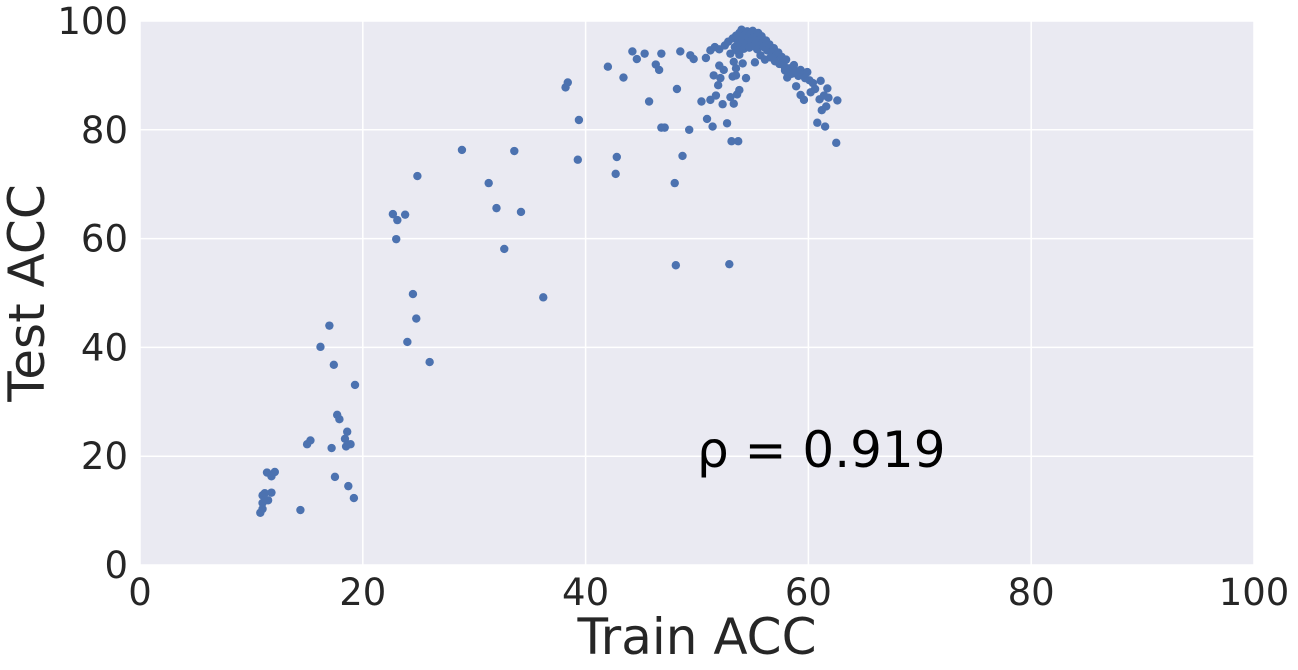 This screenshot has height=670, width=1298. I want to click on x-tick-label: 80, so click(1031, 592).